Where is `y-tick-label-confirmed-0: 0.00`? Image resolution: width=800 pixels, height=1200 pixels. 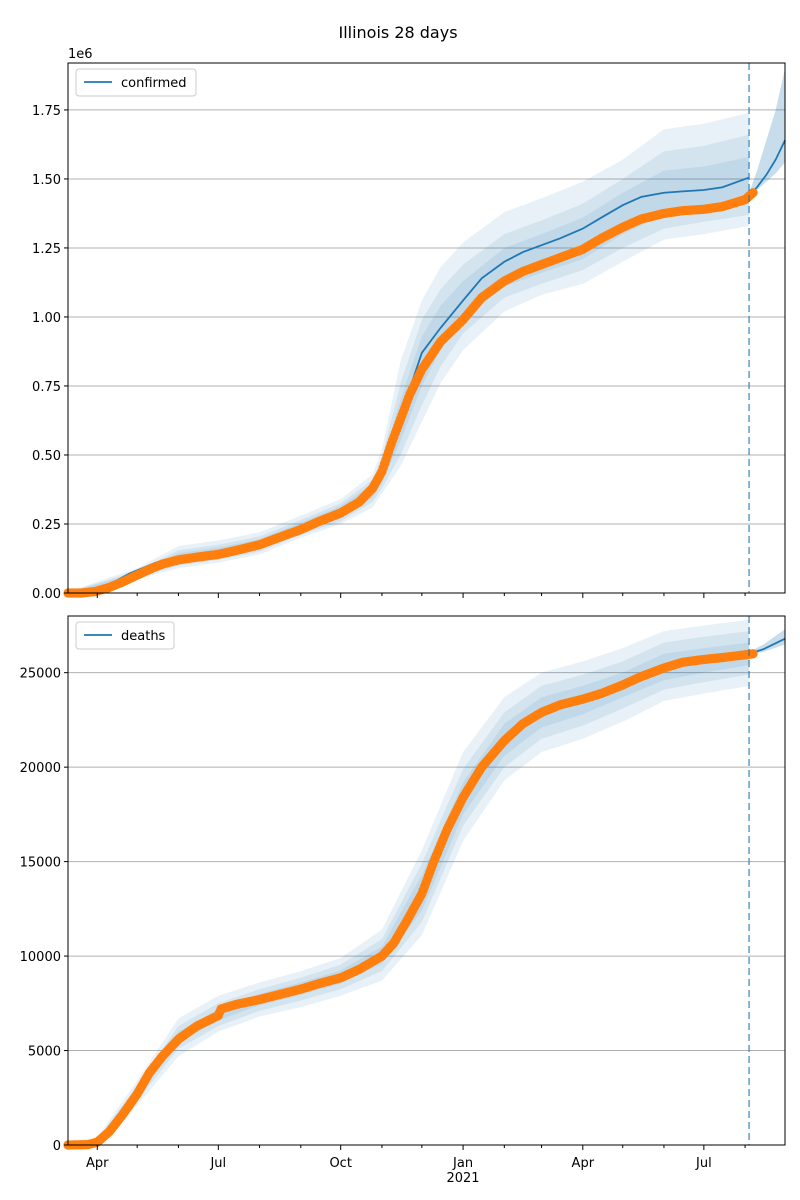
y-tick-label-confirmed-0: 0.00 is located at coordinates (46, 594).